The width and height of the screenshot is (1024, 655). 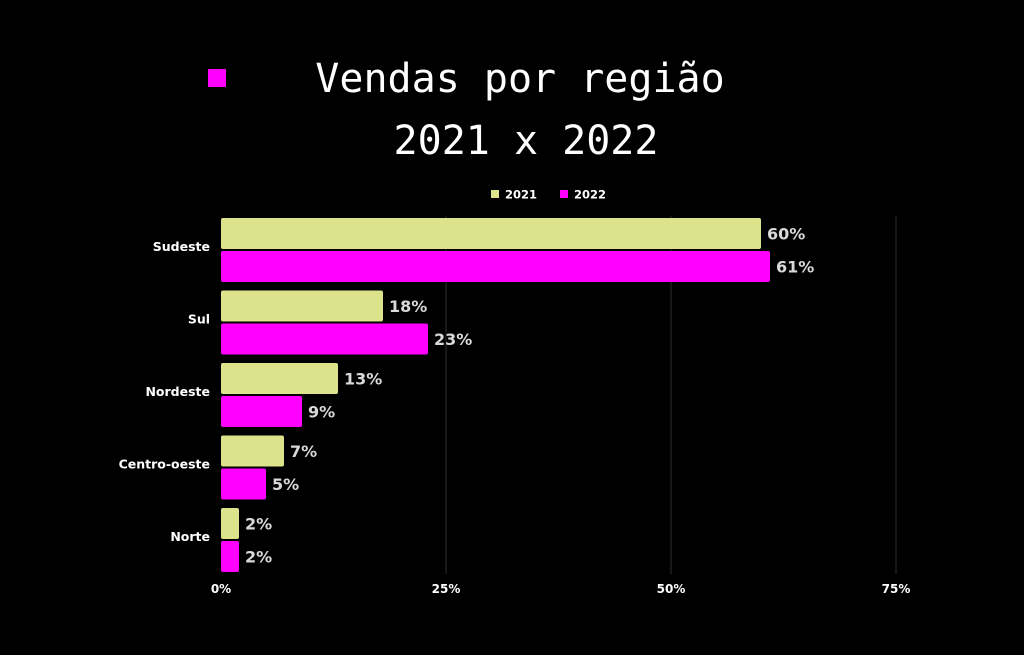 What do you see at coordinates (217, 78) in the screenshot?
I see `title-marker-square` at bounding box center [217, 78].